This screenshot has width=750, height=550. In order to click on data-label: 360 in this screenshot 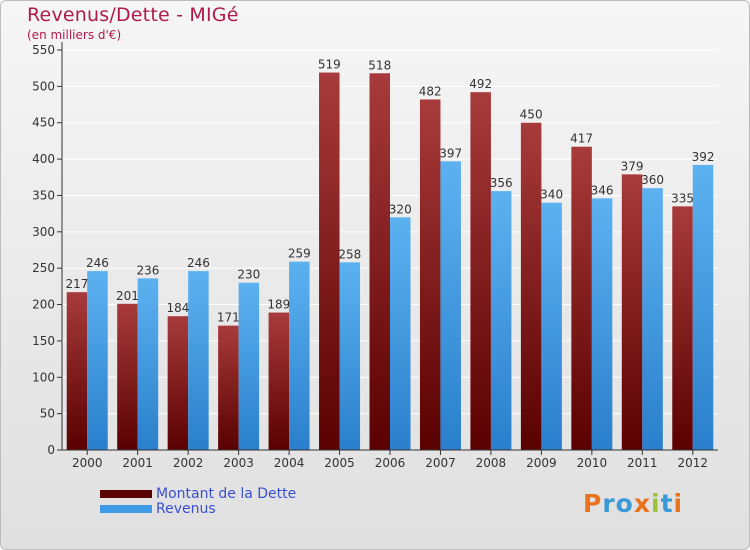, I will do `click(652, 180)`.